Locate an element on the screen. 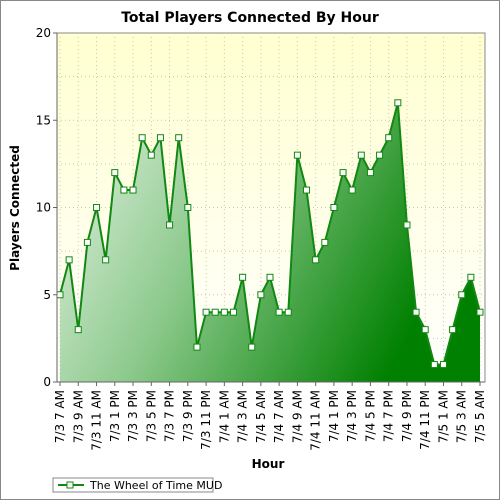 This screenshot has width=500, height=500. y-tick-labels: 0 5 10 15 20 is located at coordinates (43, 207).